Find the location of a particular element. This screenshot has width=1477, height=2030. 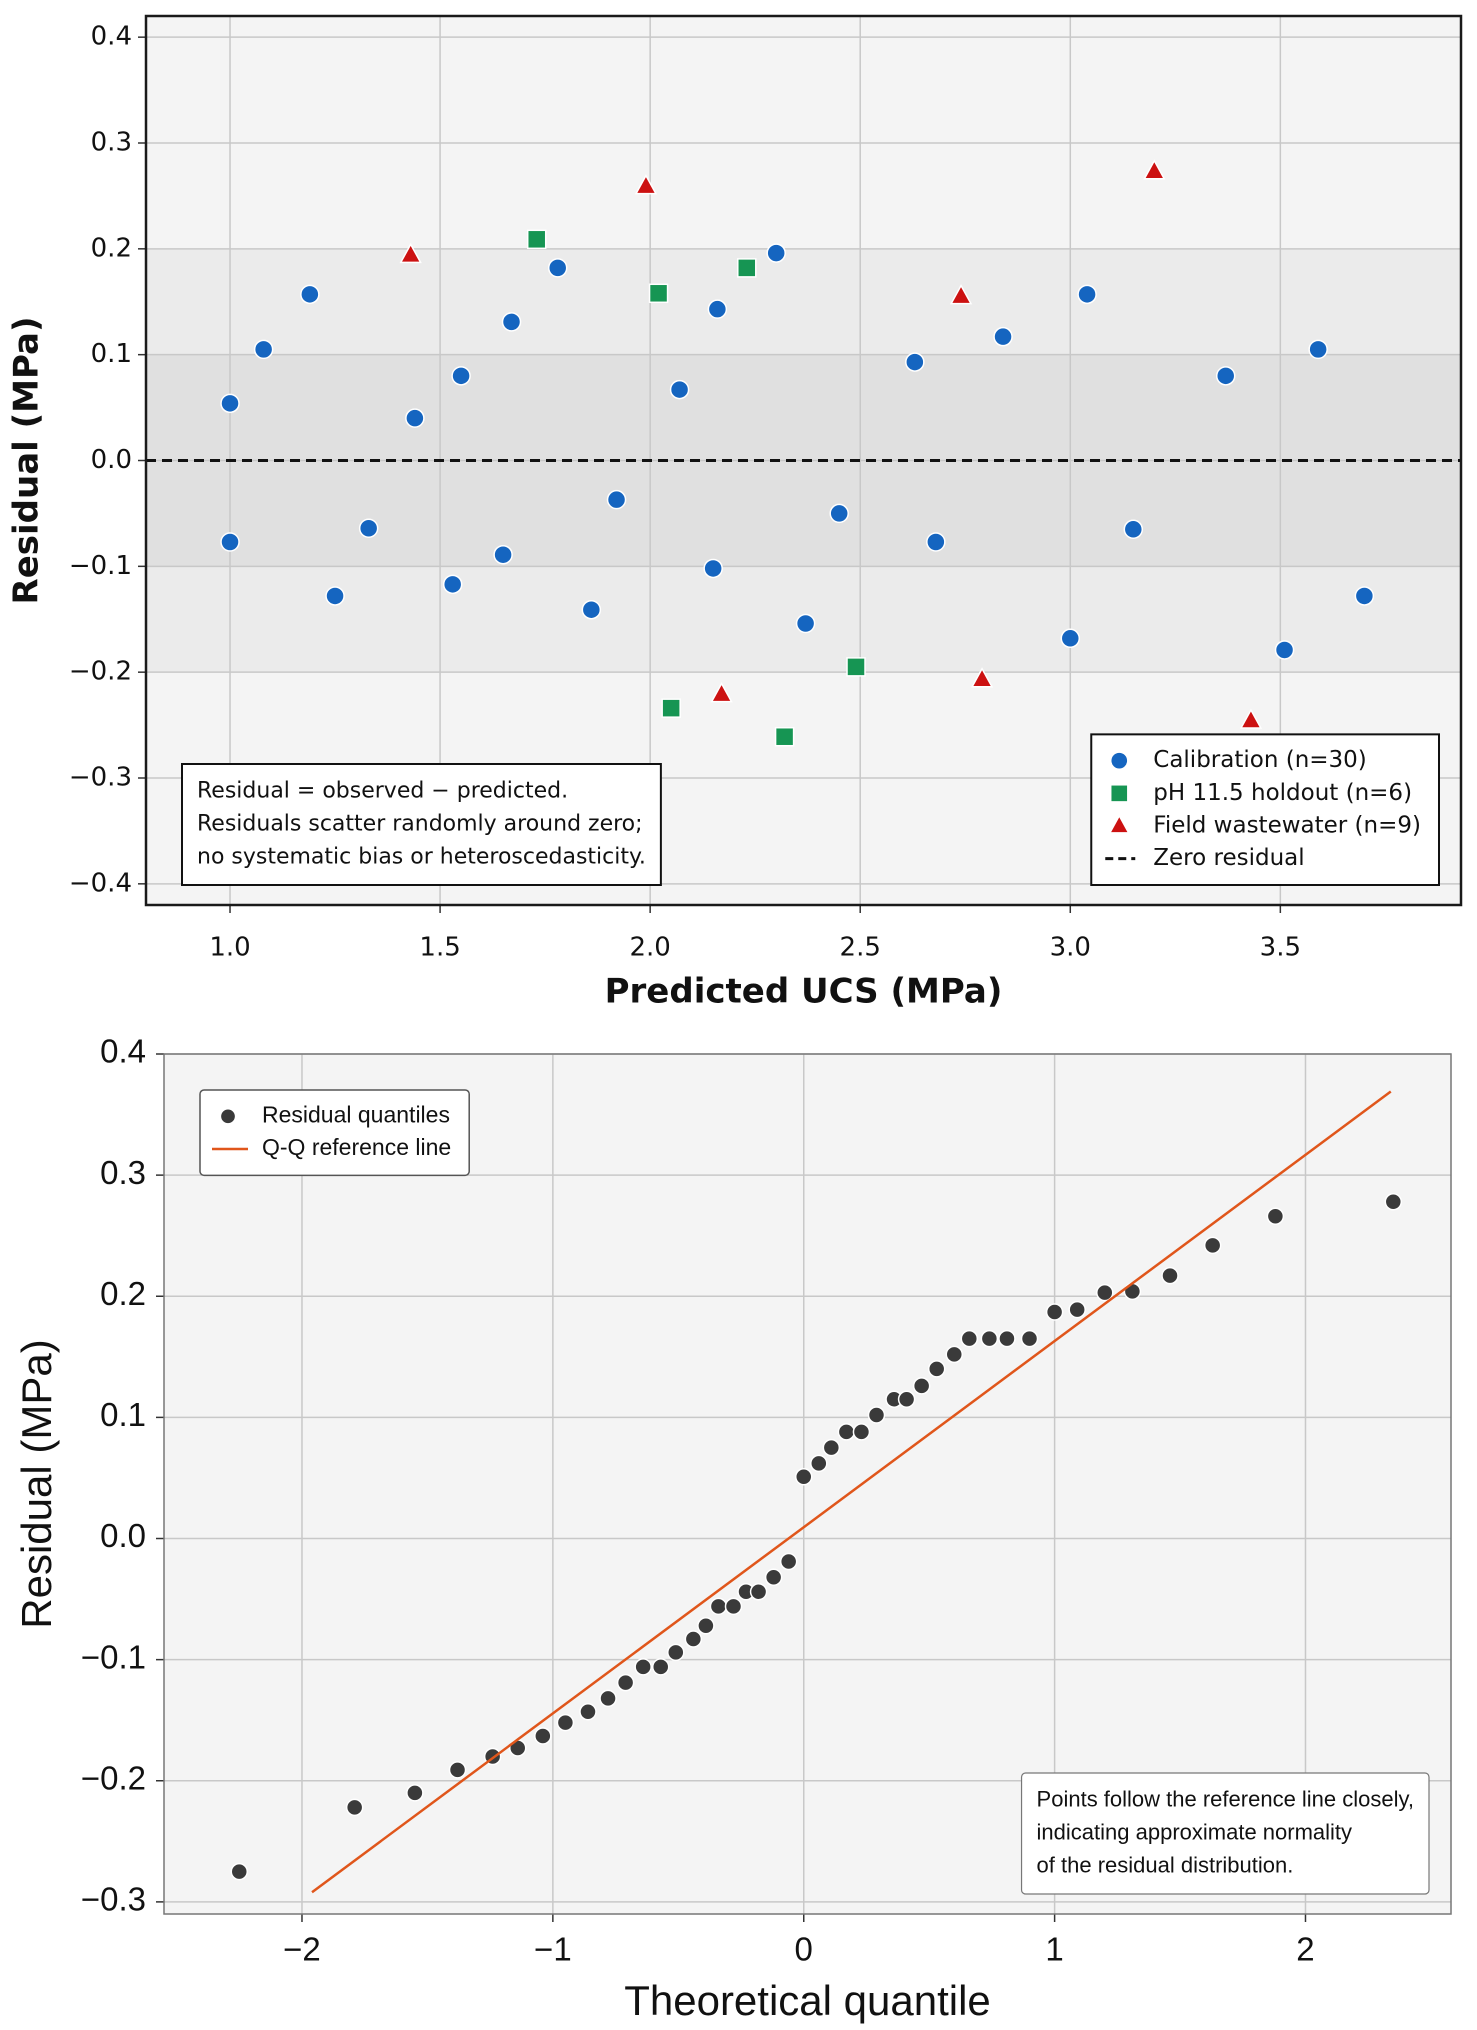

x-tick-label: 1.0 is located at coordinates (229, 948).